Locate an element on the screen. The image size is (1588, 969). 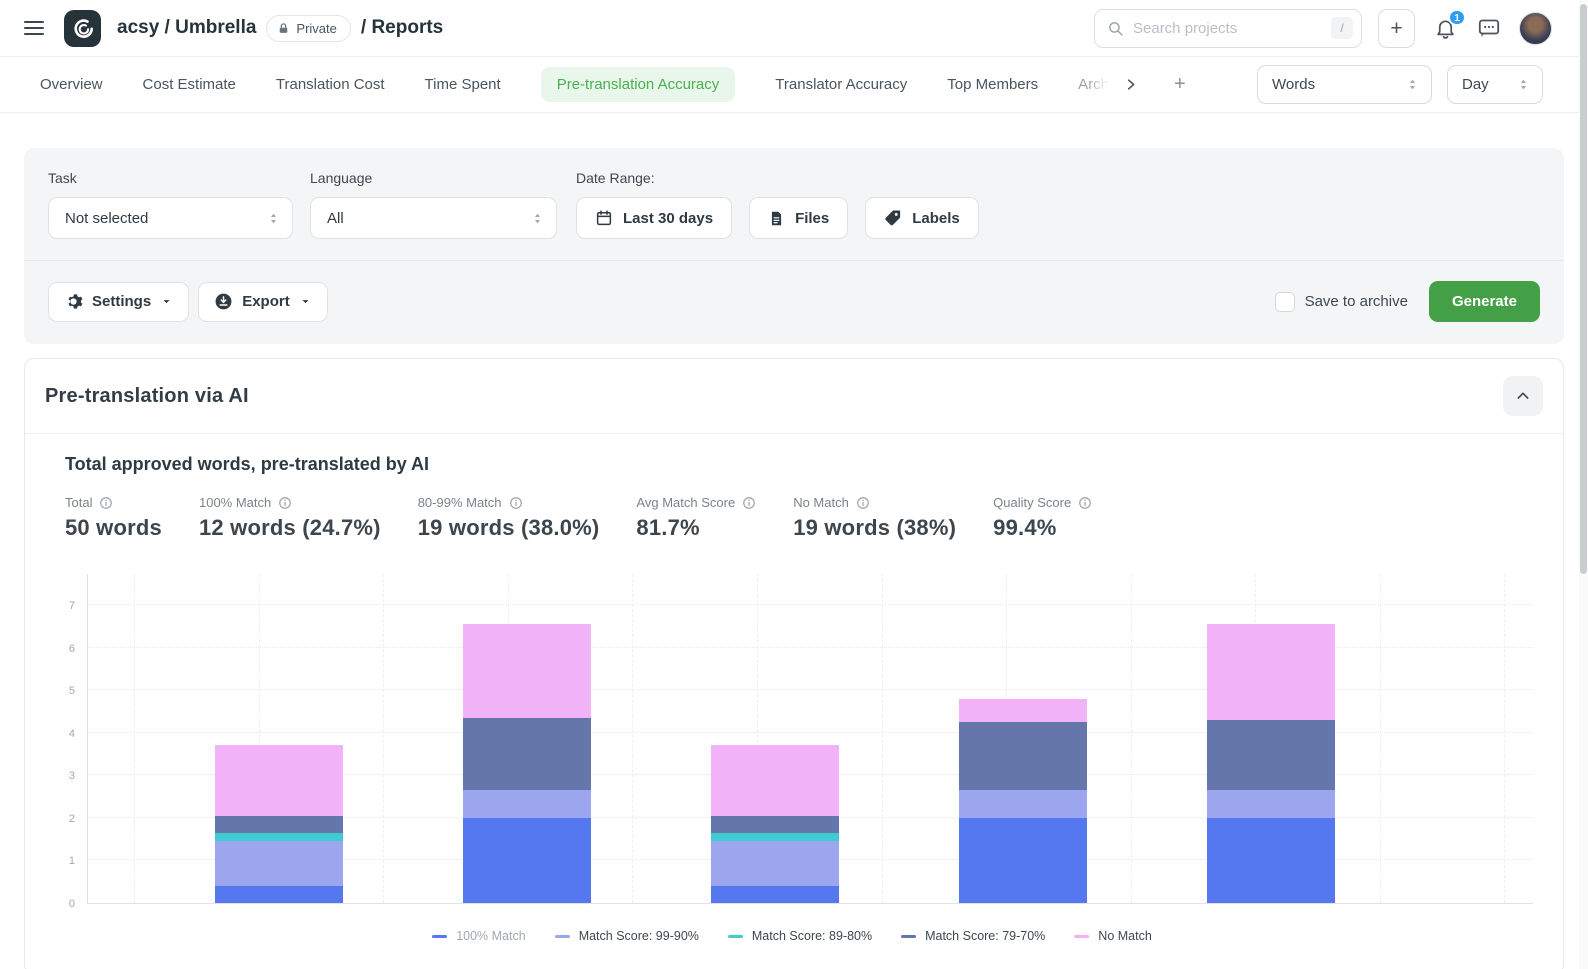
messages-button is located at coordinates (1489, 28).